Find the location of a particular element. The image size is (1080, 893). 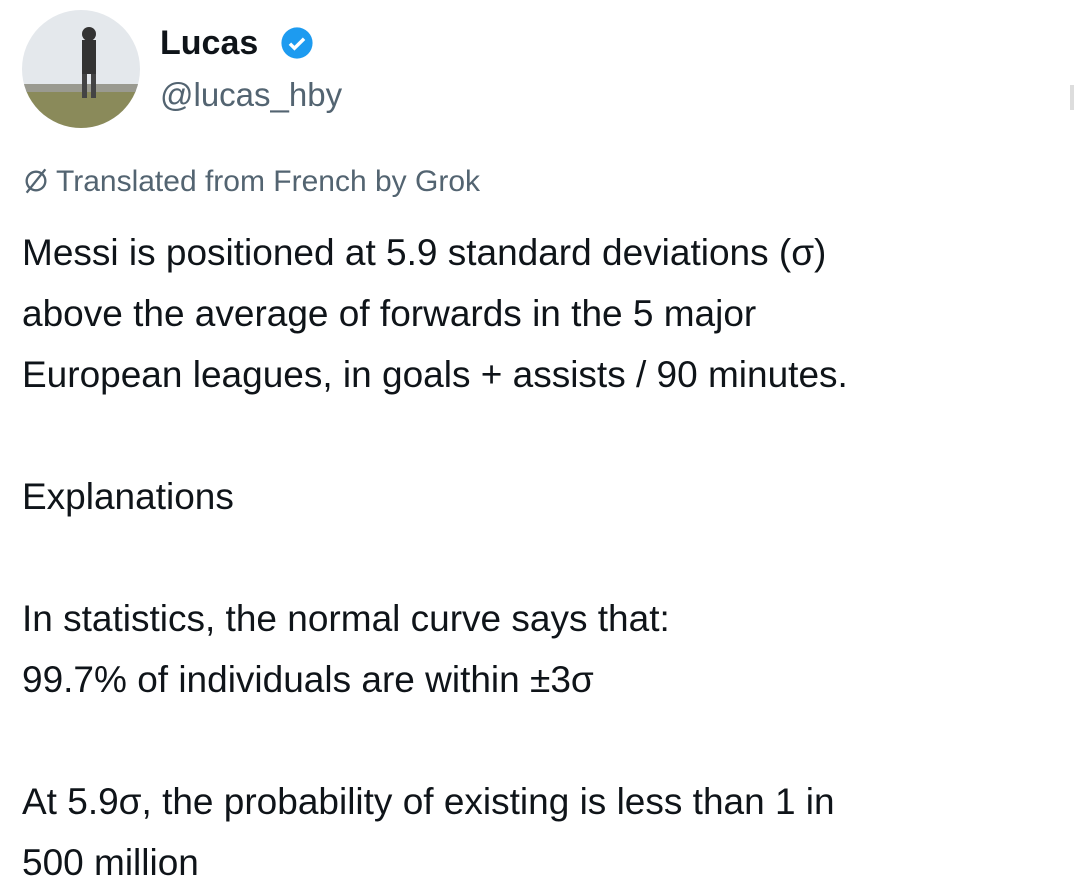

translation-note: Translated from French by Grok is located at coordinates (251, 182).